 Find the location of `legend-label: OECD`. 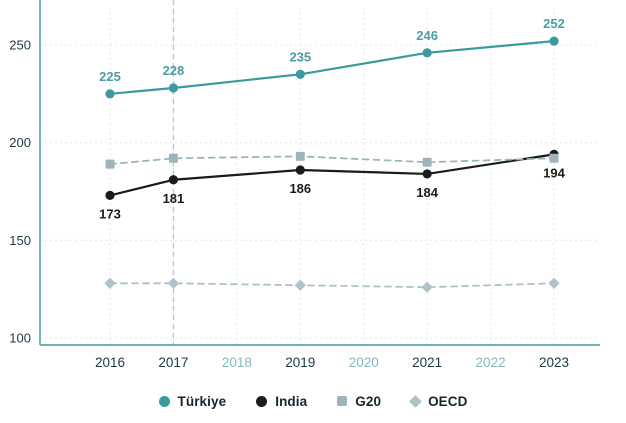

legend-label: OECD is located at coordinates (448, 401).